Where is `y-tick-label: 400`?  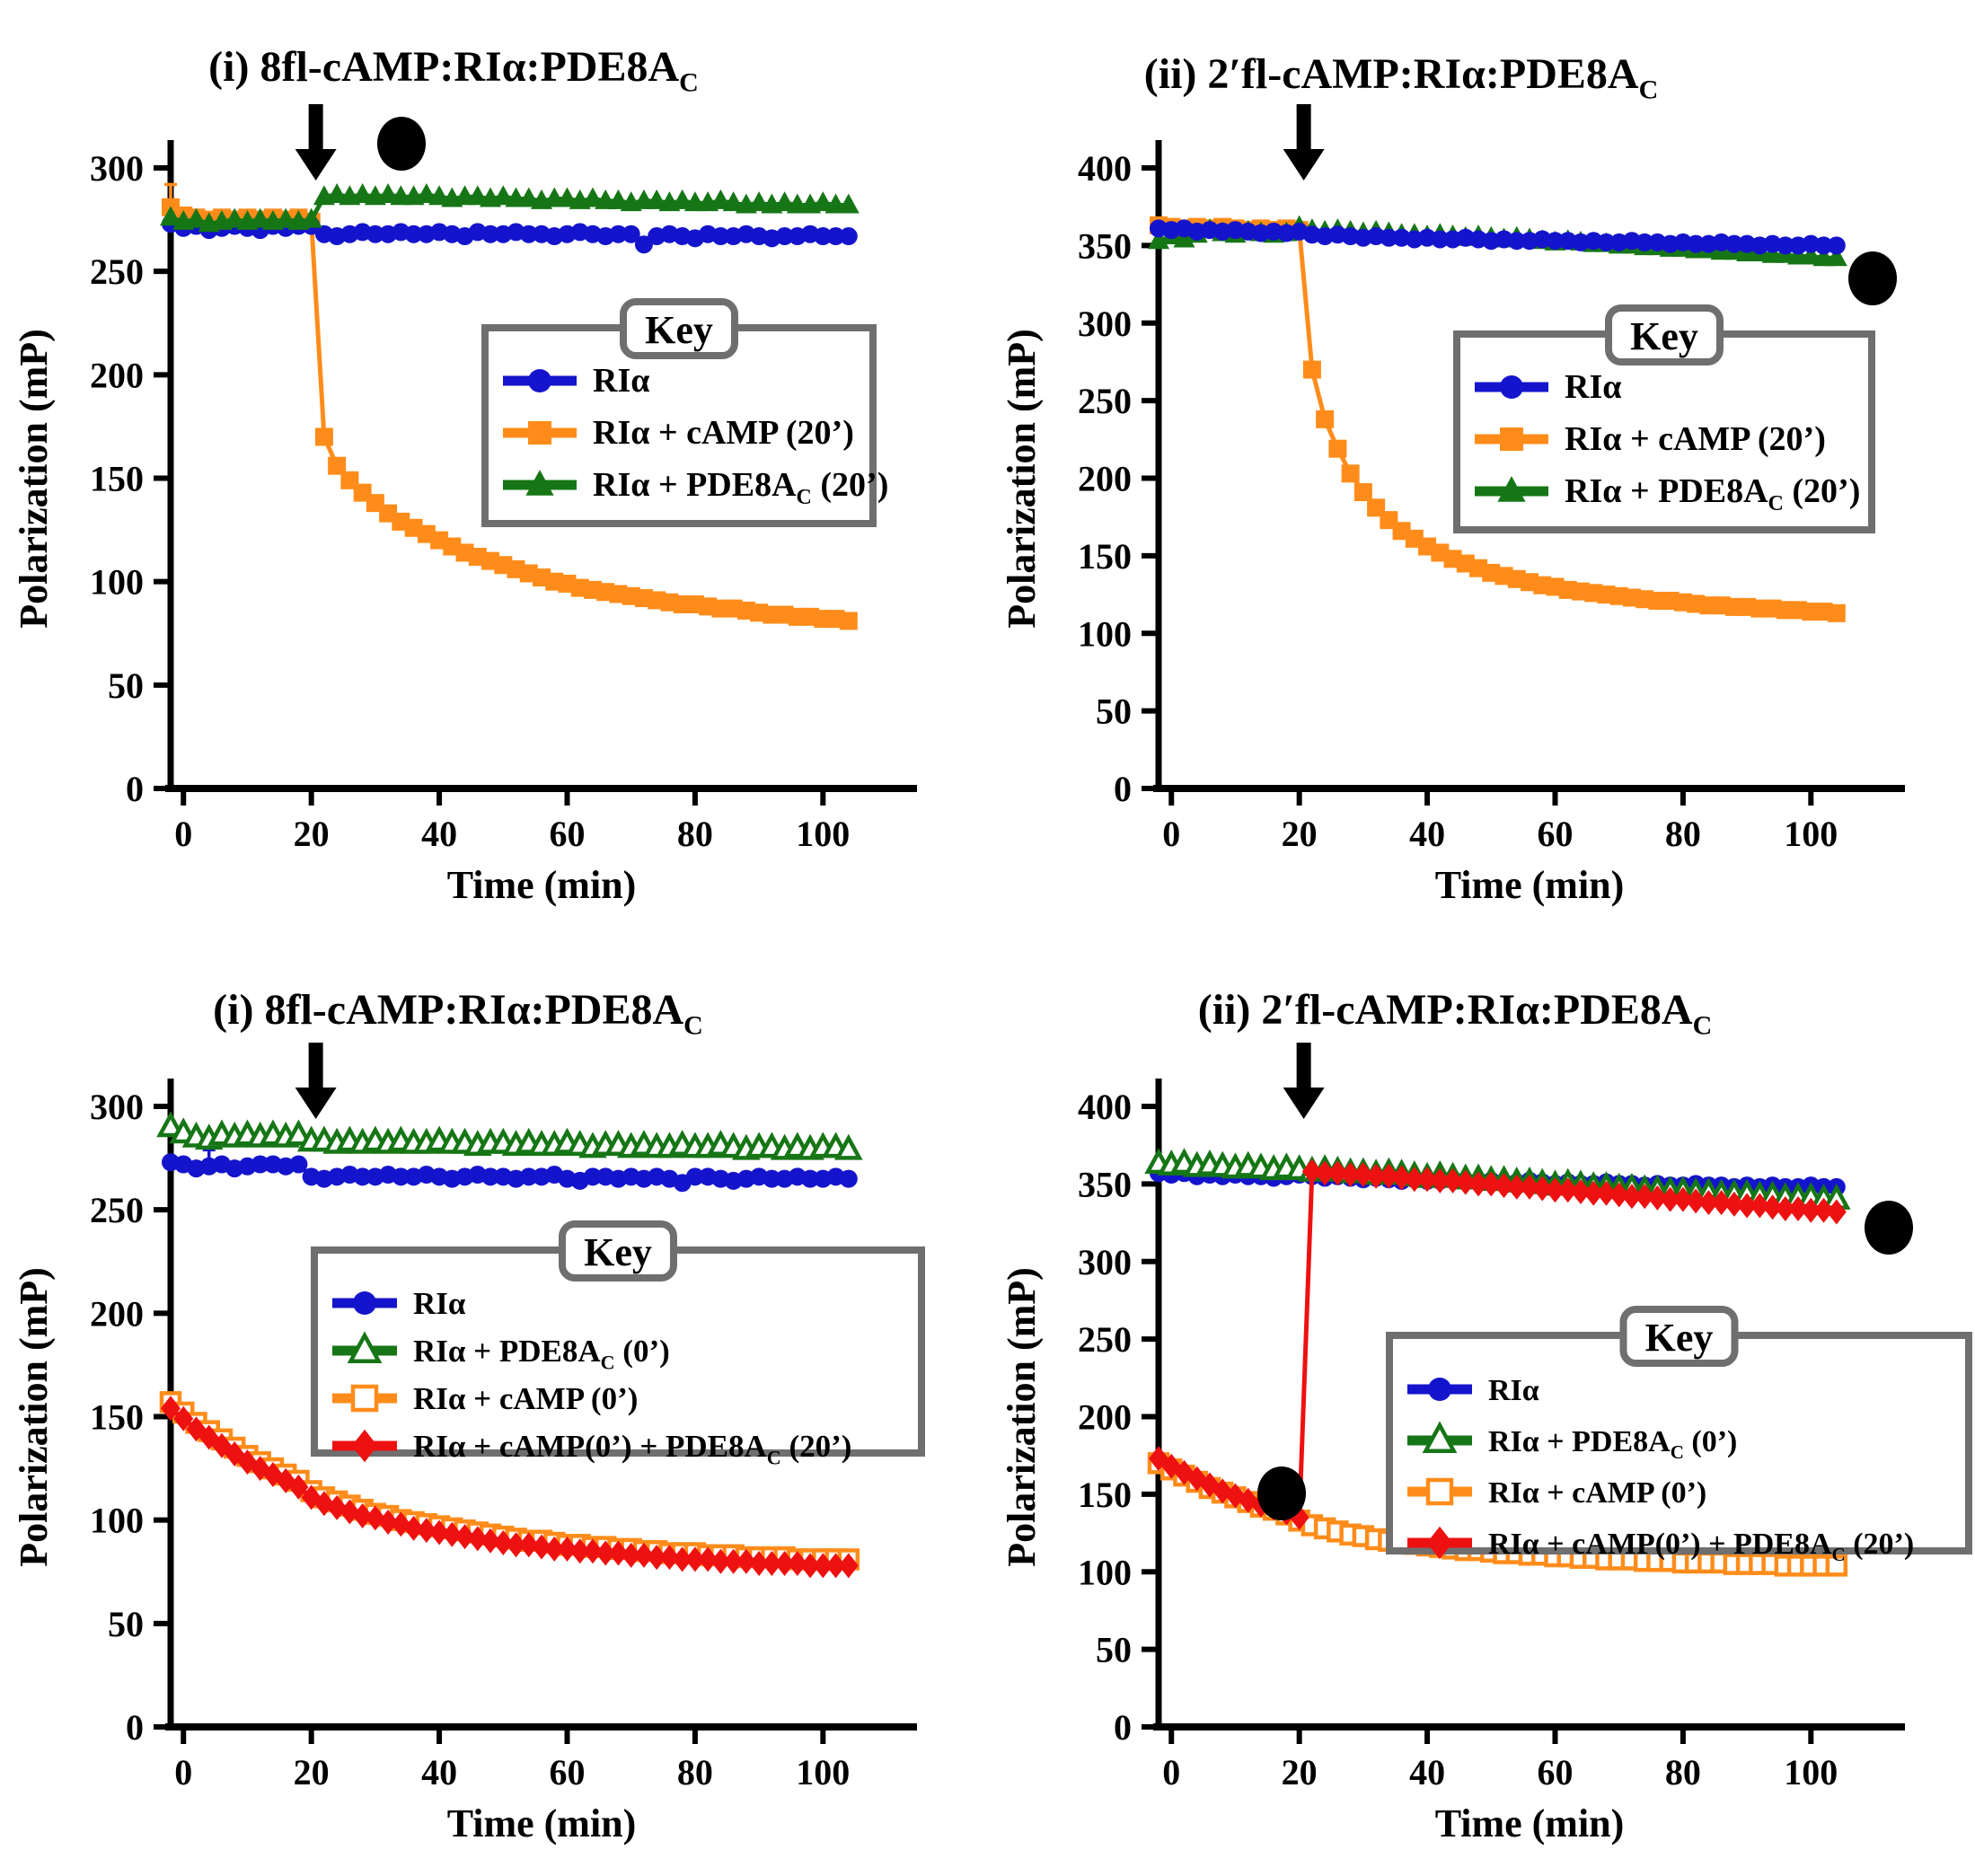 y-tick-label: 400 is located at coordinates (1105, 168).